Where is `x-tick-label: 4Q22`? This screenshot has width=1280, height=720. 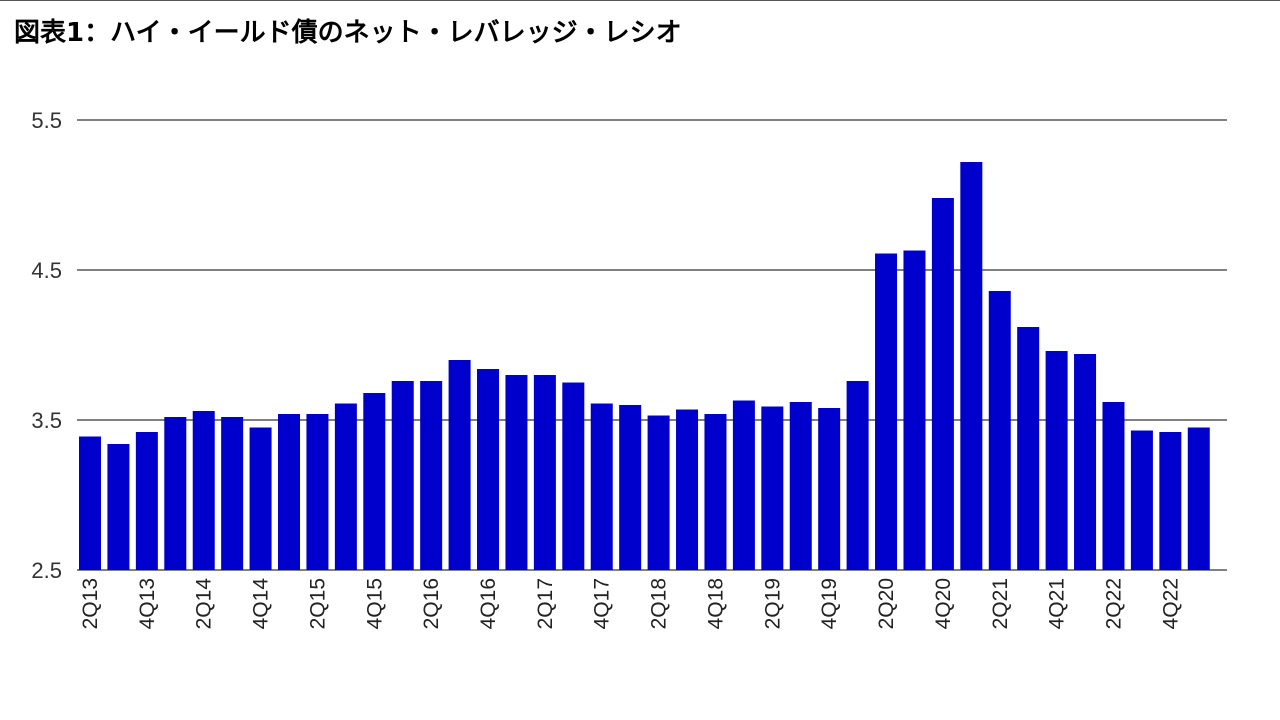 x-tick-label: 4Q22 is located at coordinates (1170, 603).